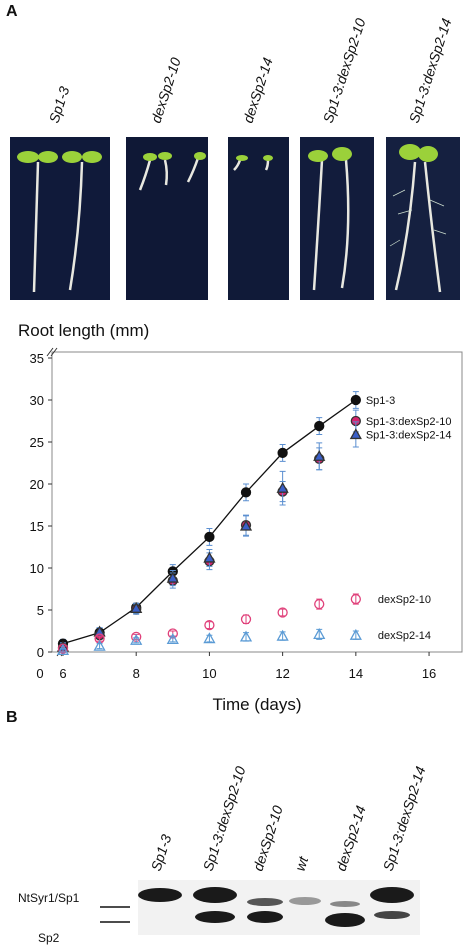 The height and width of the screenshot is (950, 470). Describe the element at coordinates (12, 11) in the screenshot. I see `panel-letter: A` at that location.